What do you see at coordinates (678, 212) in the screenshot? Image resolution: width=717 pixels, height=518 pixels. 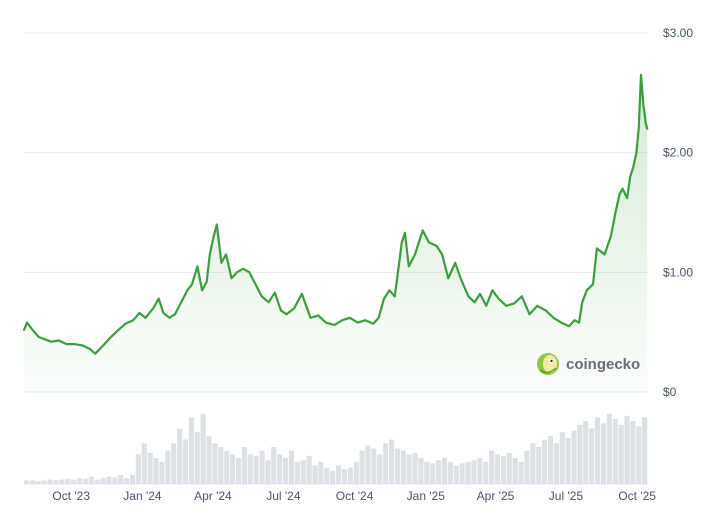 I see `y-axis: $0 $1.00 $2.00 $3.00` at bounding box center [678, 212].